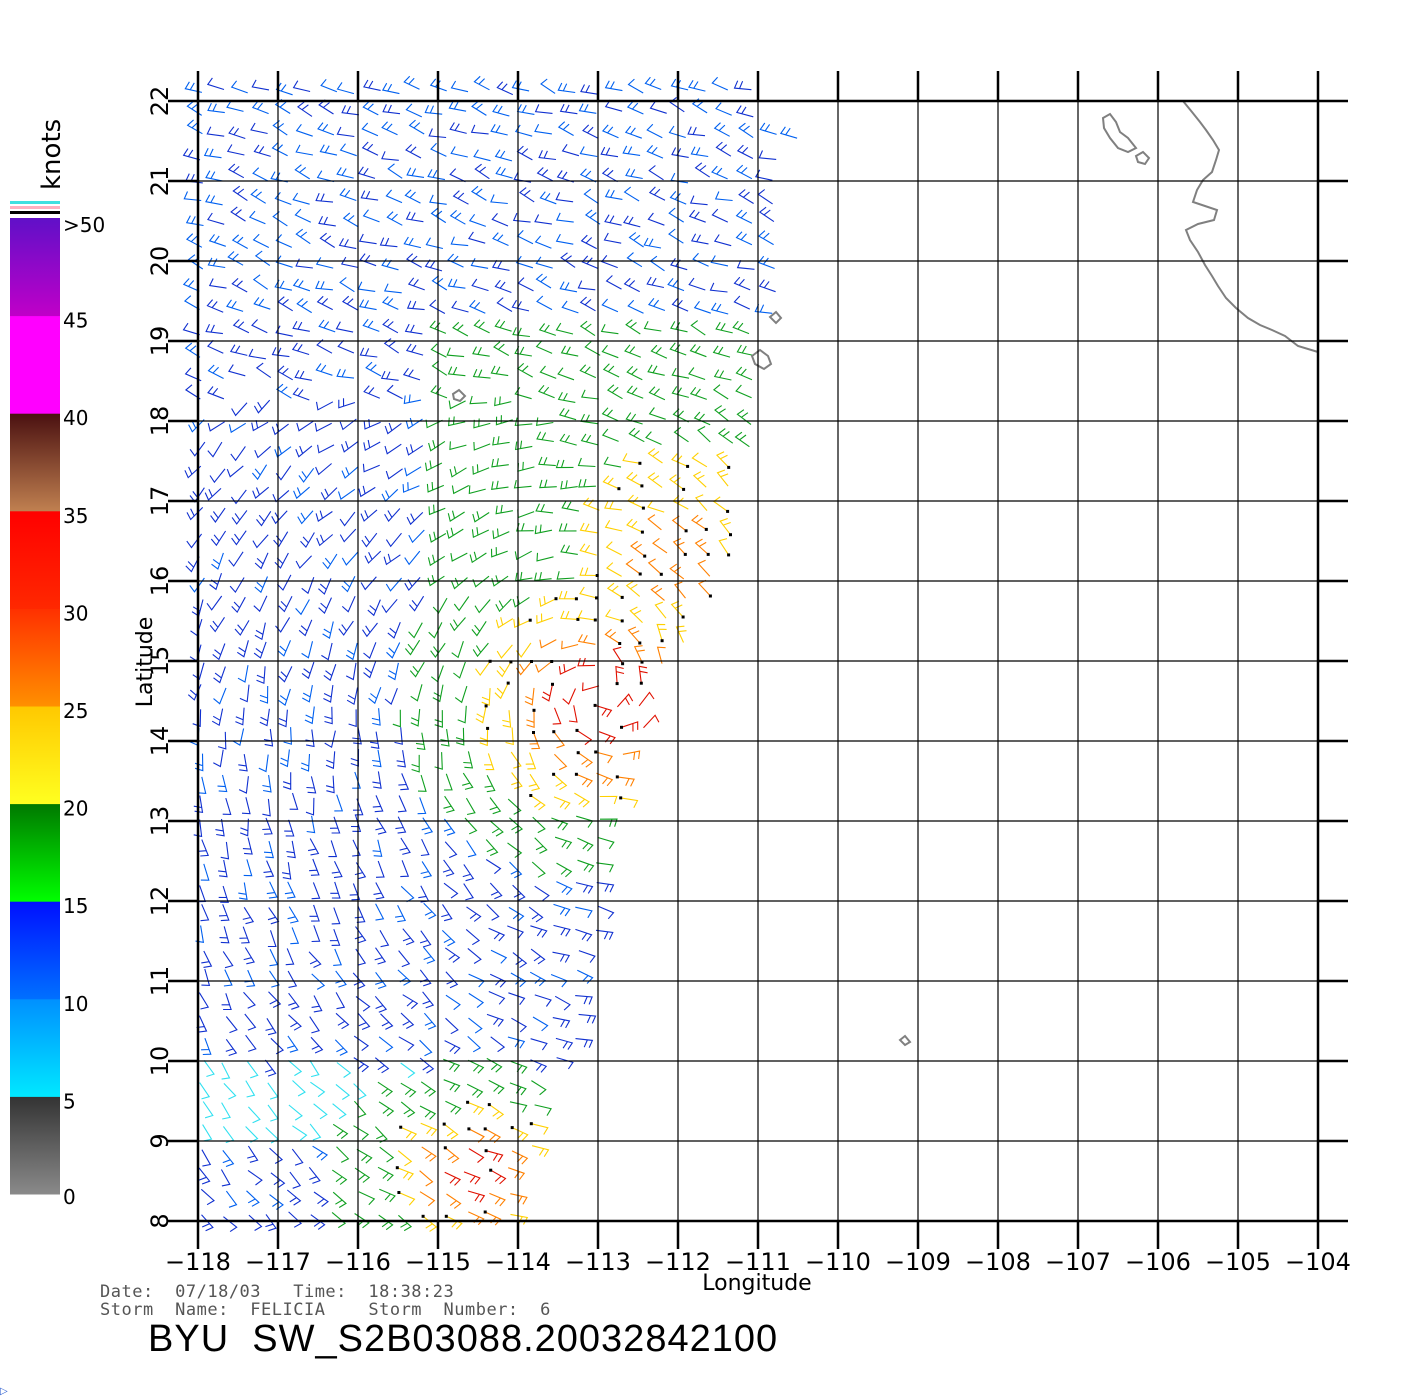 The height and width of the screenshot is (1400, 1420). What do you see at coordinates (160, 181) in the screenshot?
I see `lat-tick-label: 21` at bounding box center [160, 181].